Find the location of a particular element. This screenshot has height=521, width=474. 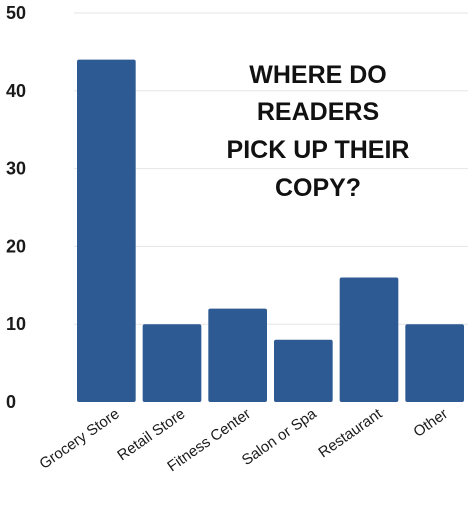

chart-title-line-1: WHERE DO is located at coordinates (318, 75).